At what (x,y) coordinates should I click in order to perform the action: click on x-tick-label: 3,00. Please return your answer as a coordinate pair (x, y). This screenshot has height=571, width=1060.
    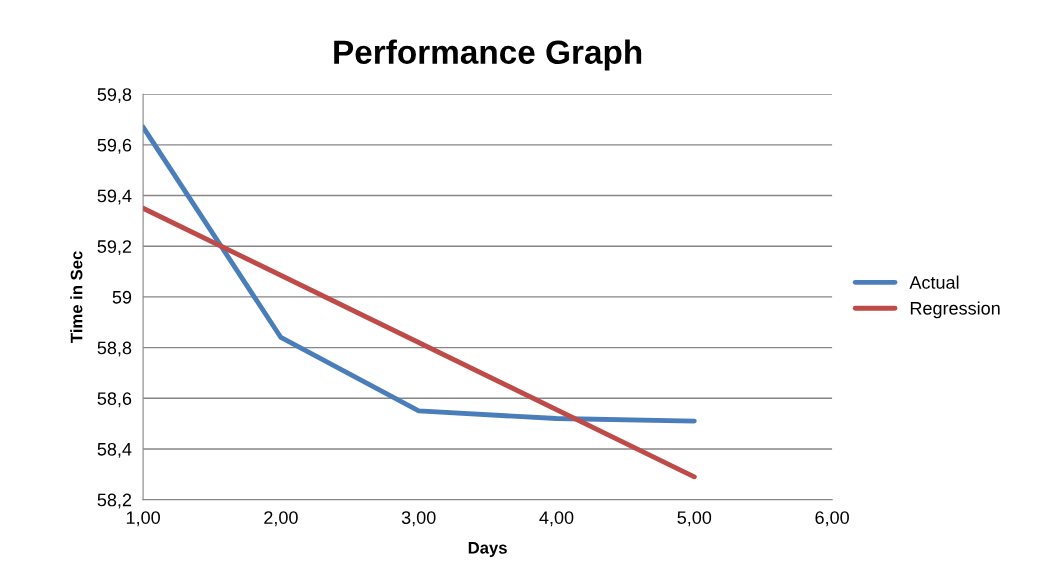
    Looking at the image, I should click on (418, 519).